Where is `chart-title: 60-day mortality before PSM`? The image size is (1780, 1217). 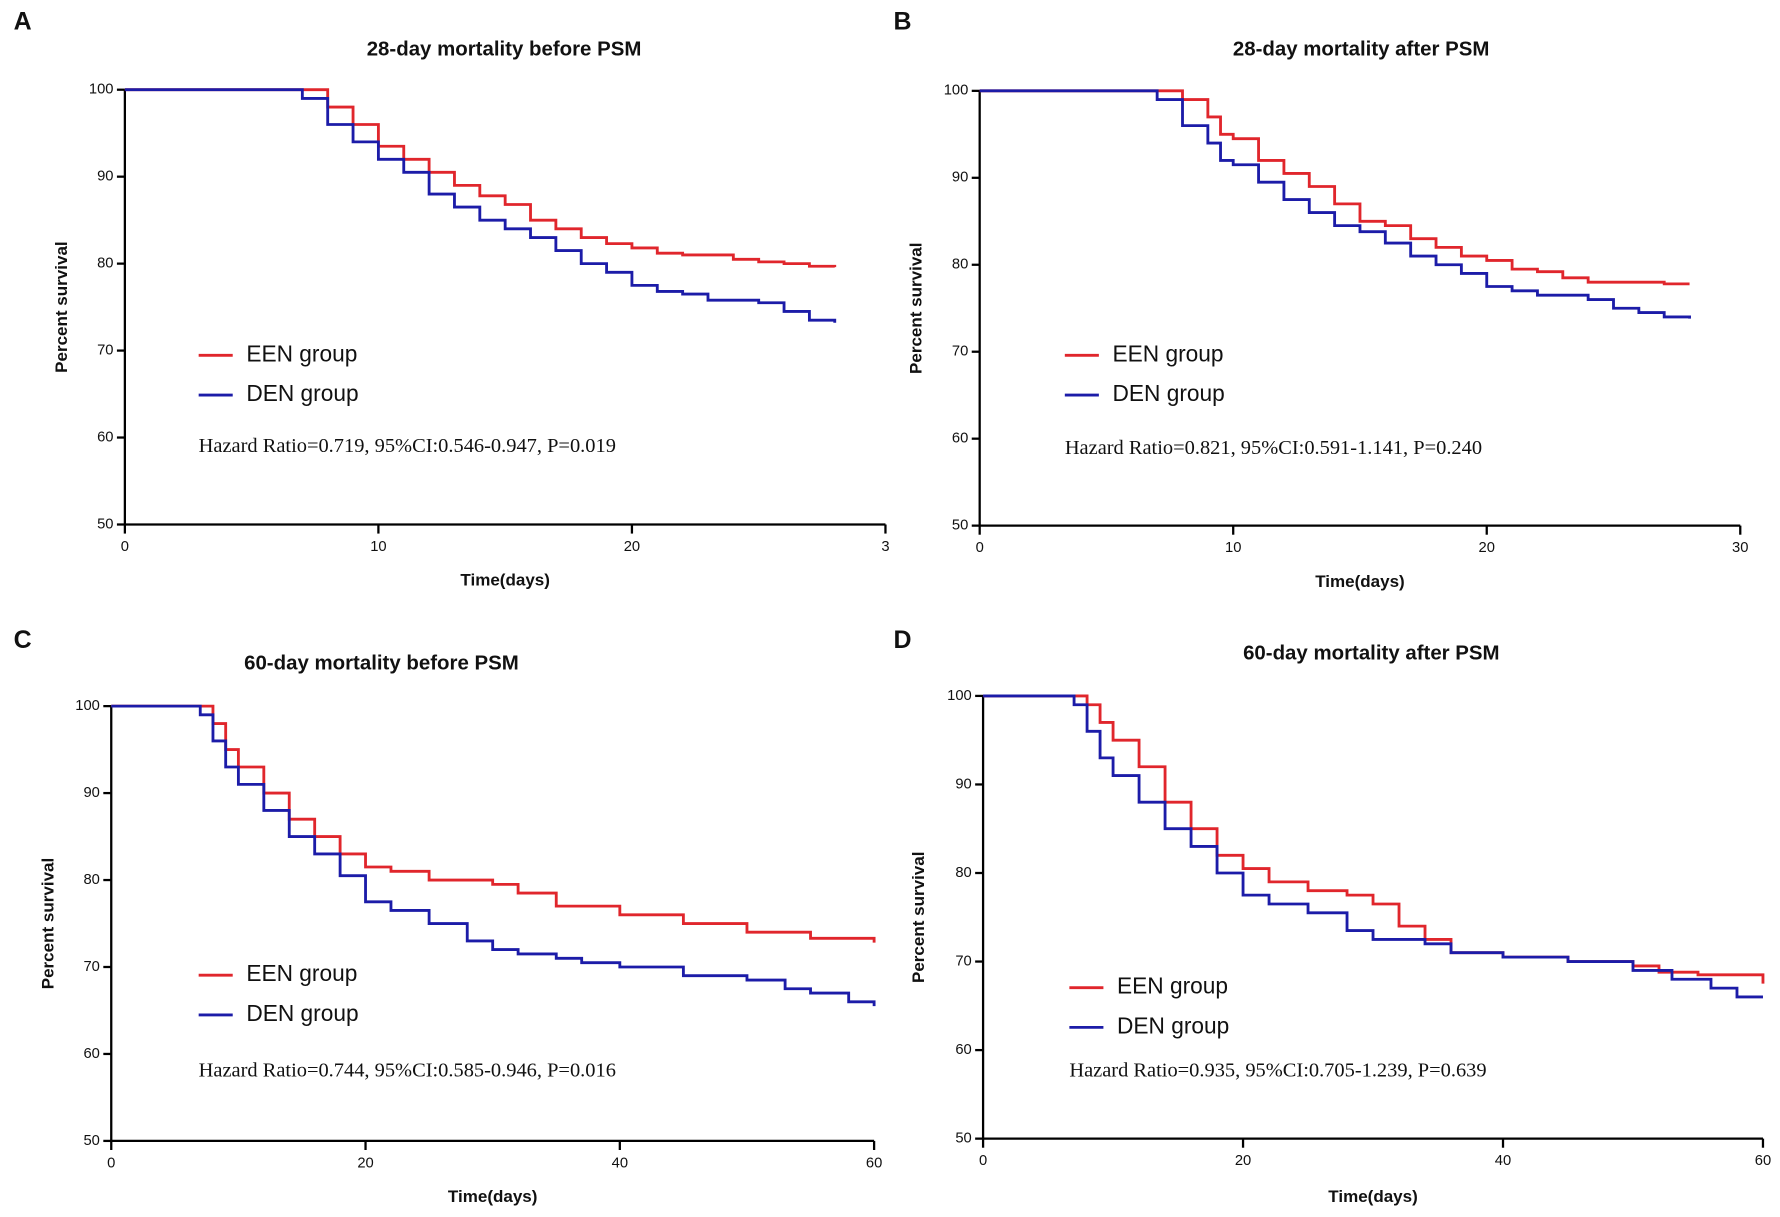 chart-title: 60-day mortality before PSM is located at coordinates (381, 664).